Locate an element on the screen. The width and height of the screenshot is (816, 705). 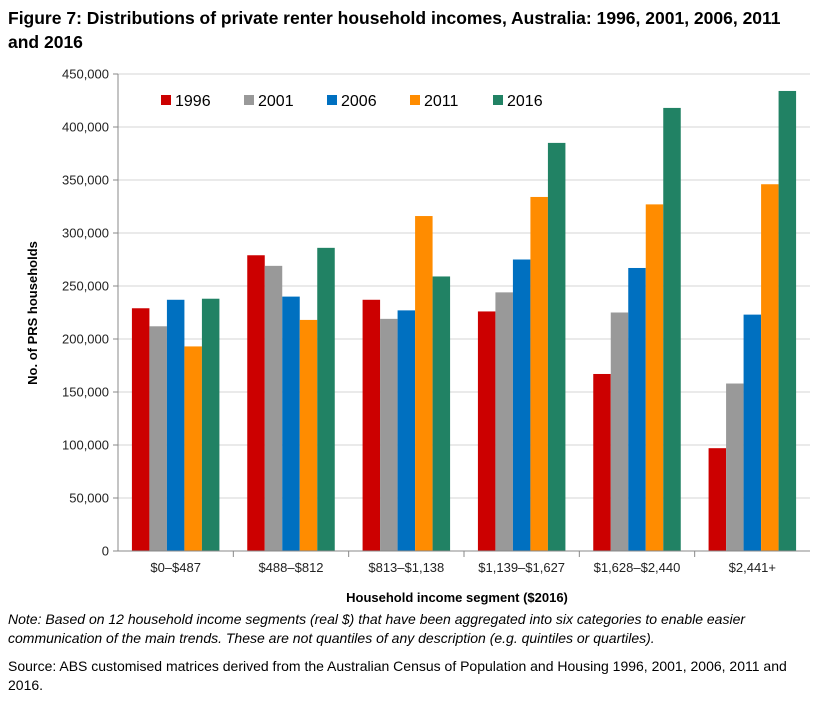
y-tick-label: 450,000 is located at coordinates (85, 74).